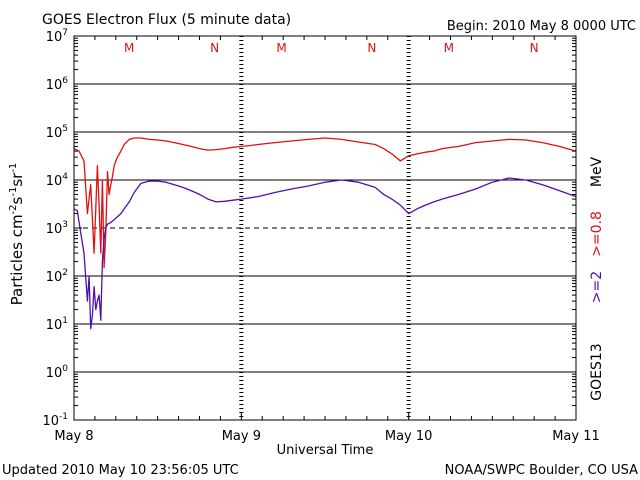 This screenshot has height=480, width=640. What do you see at coordinates (65, 129) in the screenshot?
I see `y-tick-exponent: 5` at bounding box center [65, 129].